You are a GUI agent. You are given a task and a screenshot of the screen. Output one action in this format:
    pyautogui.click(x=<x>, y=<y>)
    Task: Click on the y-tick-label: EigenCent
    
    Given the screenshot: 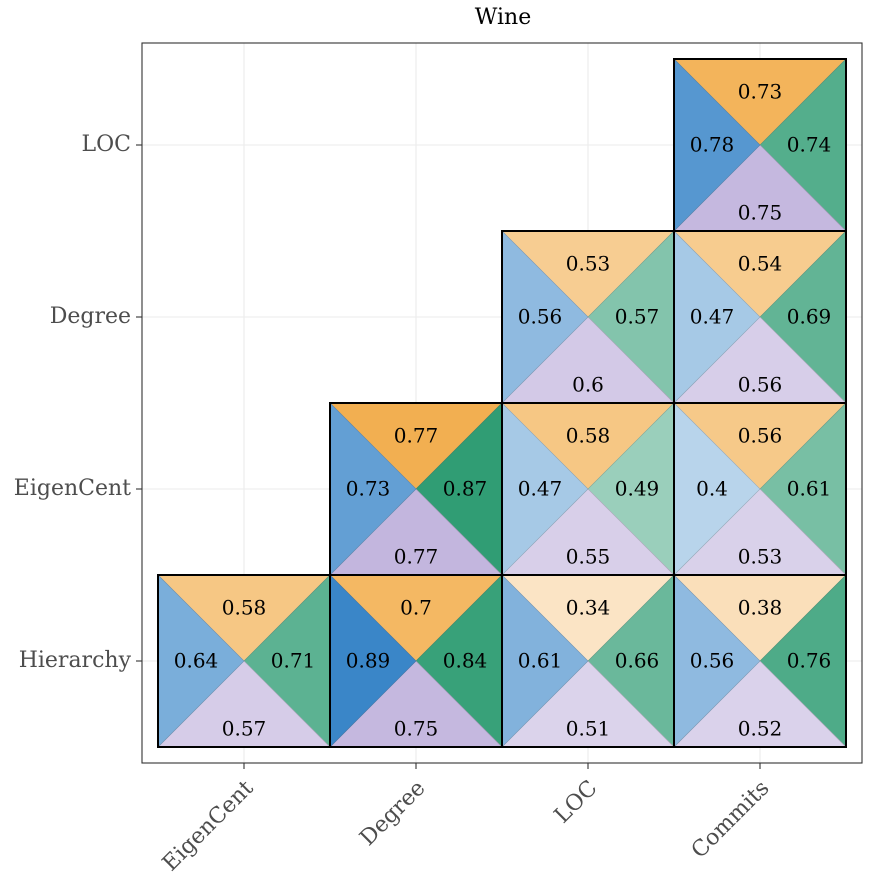 What is the action you would take?
    pyautogui.click(x=72, y=488)
    